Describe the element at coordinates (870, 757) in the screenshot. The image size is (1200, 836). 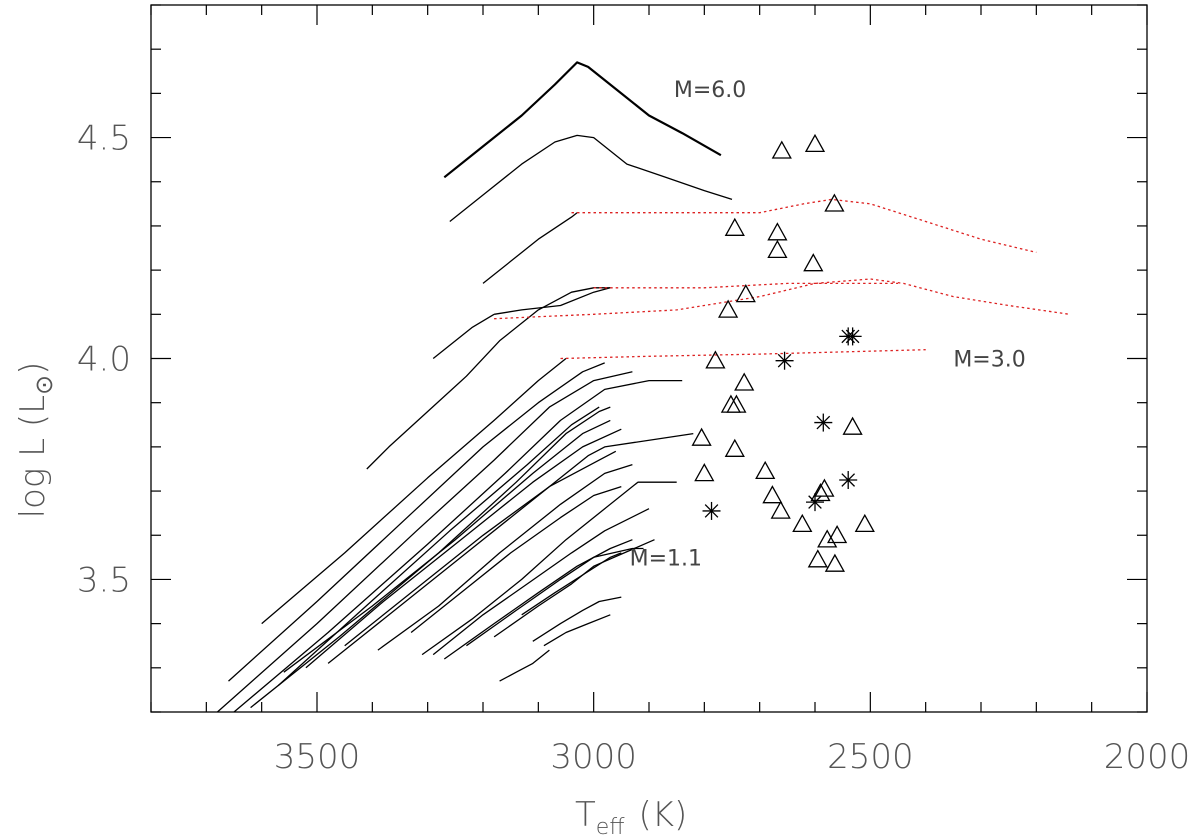
I see `x-tick-label: 2500` at that location.